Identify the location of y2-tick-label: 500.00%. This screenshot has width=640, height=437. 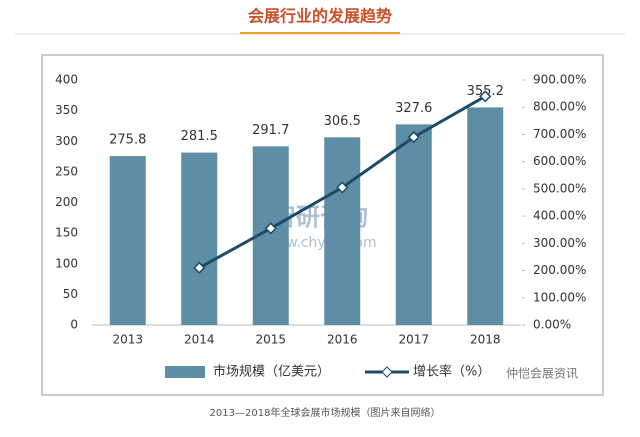
(559, 188).